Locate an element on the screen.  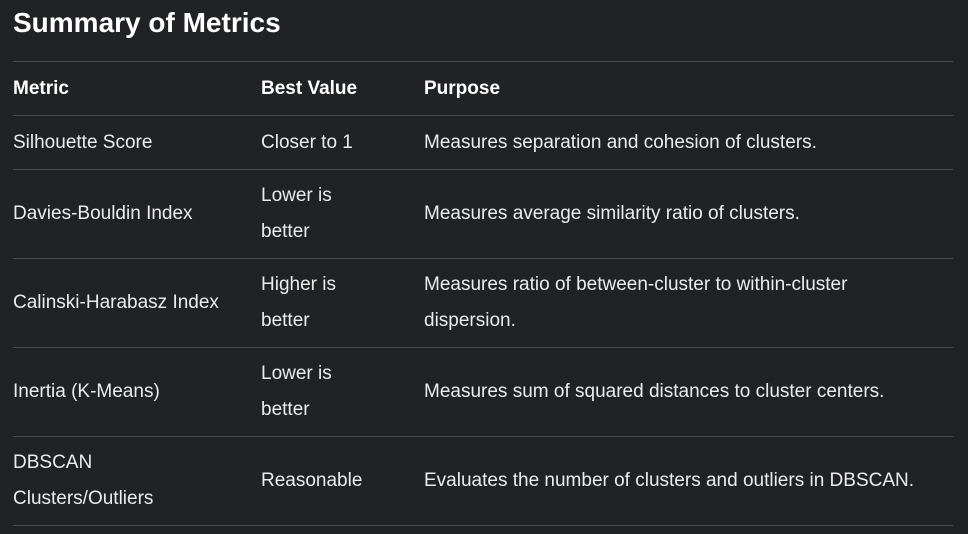
column-header-purpose: Purpose is located at coordinates (462, 88).